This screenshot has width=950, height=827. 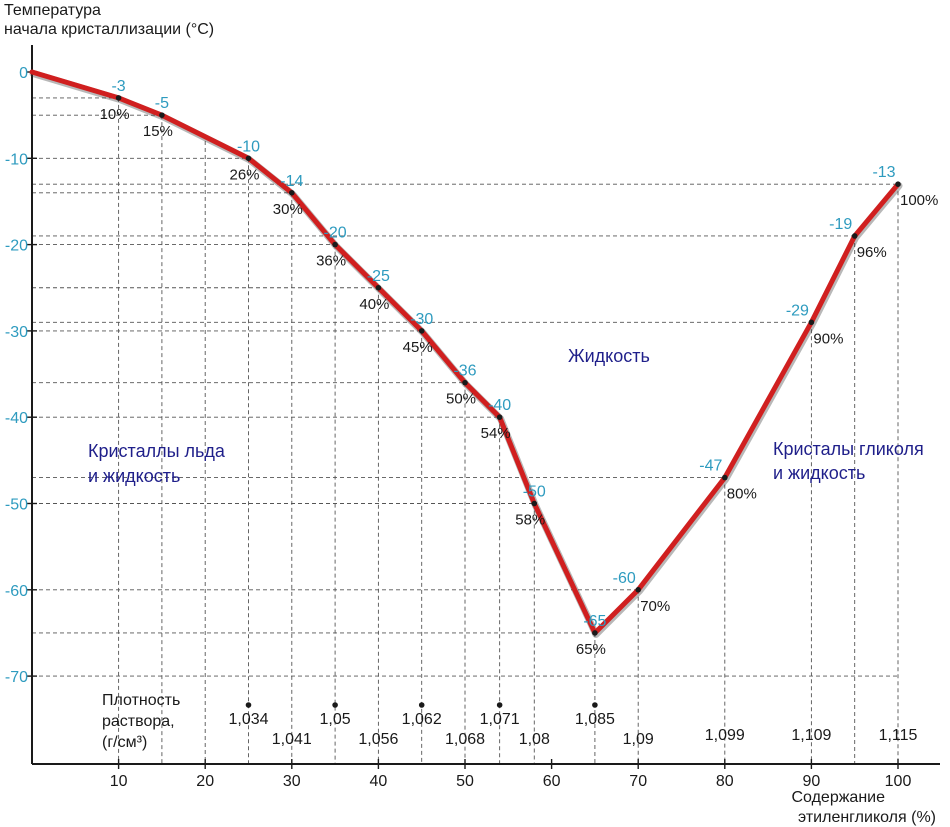 I want to click on region-label-glycol-line1: Кристалы гликоля, so click(x=848, y=449).